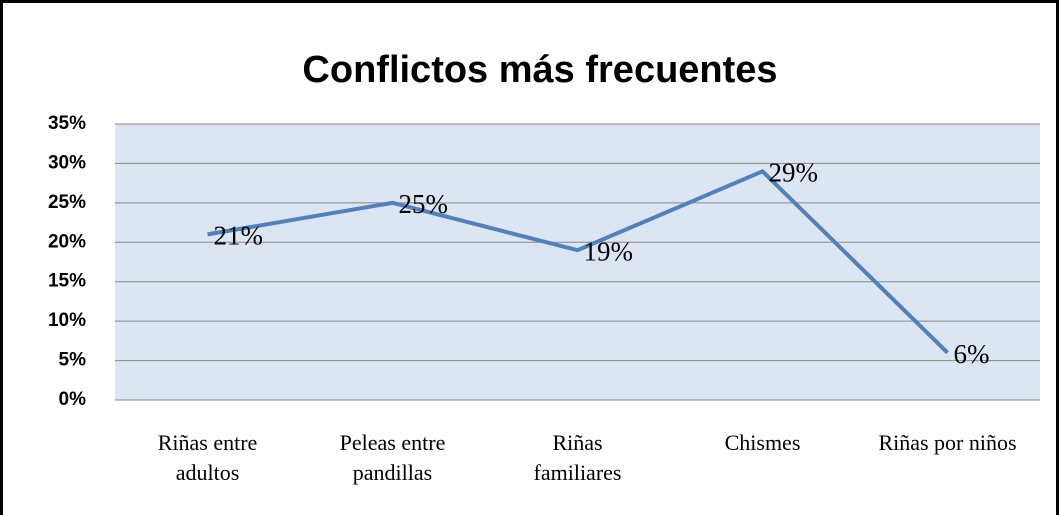 This screenshot has width=1059, height=515. Describe the element at coordinates (609, 251) in the screenshot. I see `data-label: 19%` at that location.